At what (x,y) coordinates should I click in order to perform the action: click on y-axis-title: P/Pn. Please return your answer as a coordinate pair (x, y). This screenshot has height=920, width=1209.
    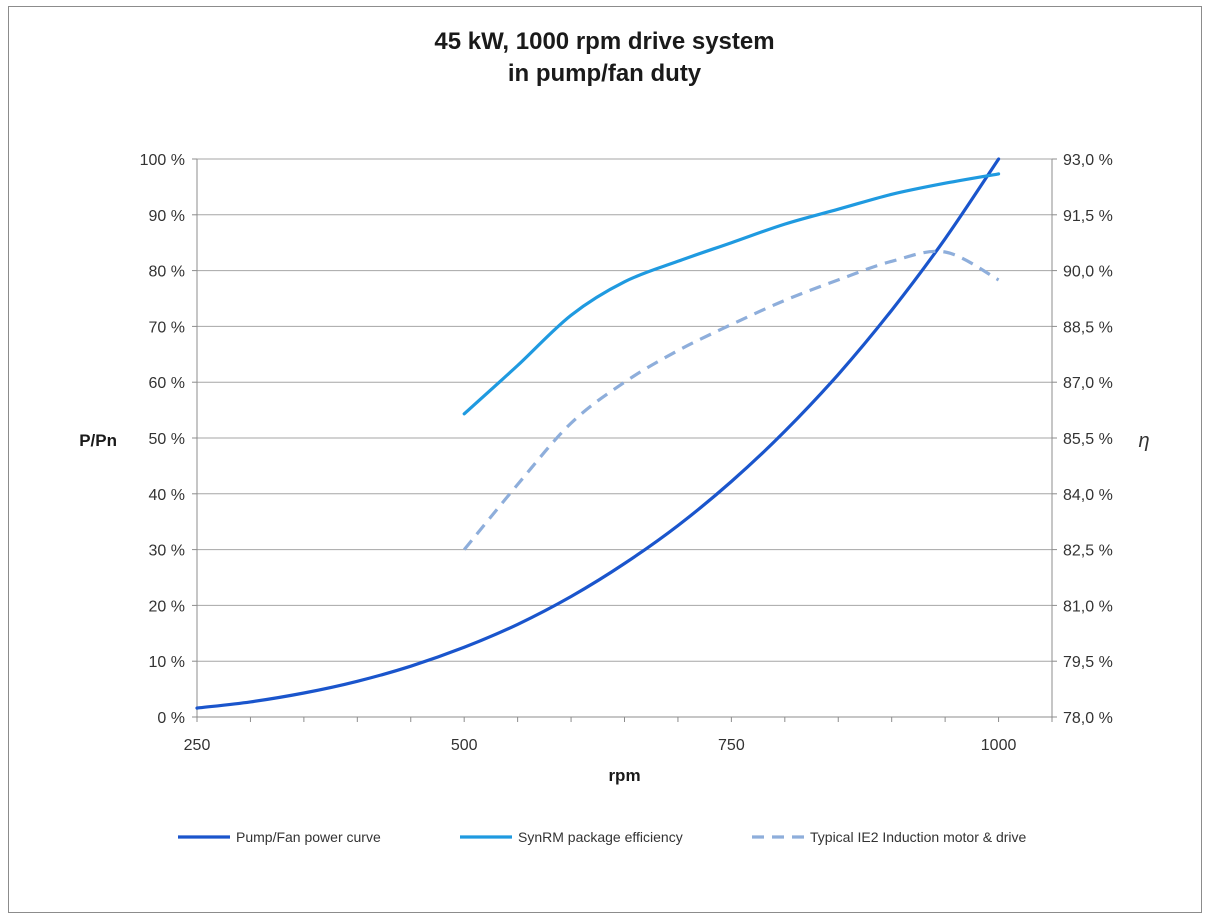
    Looking at the image, I should click on (98, 440).